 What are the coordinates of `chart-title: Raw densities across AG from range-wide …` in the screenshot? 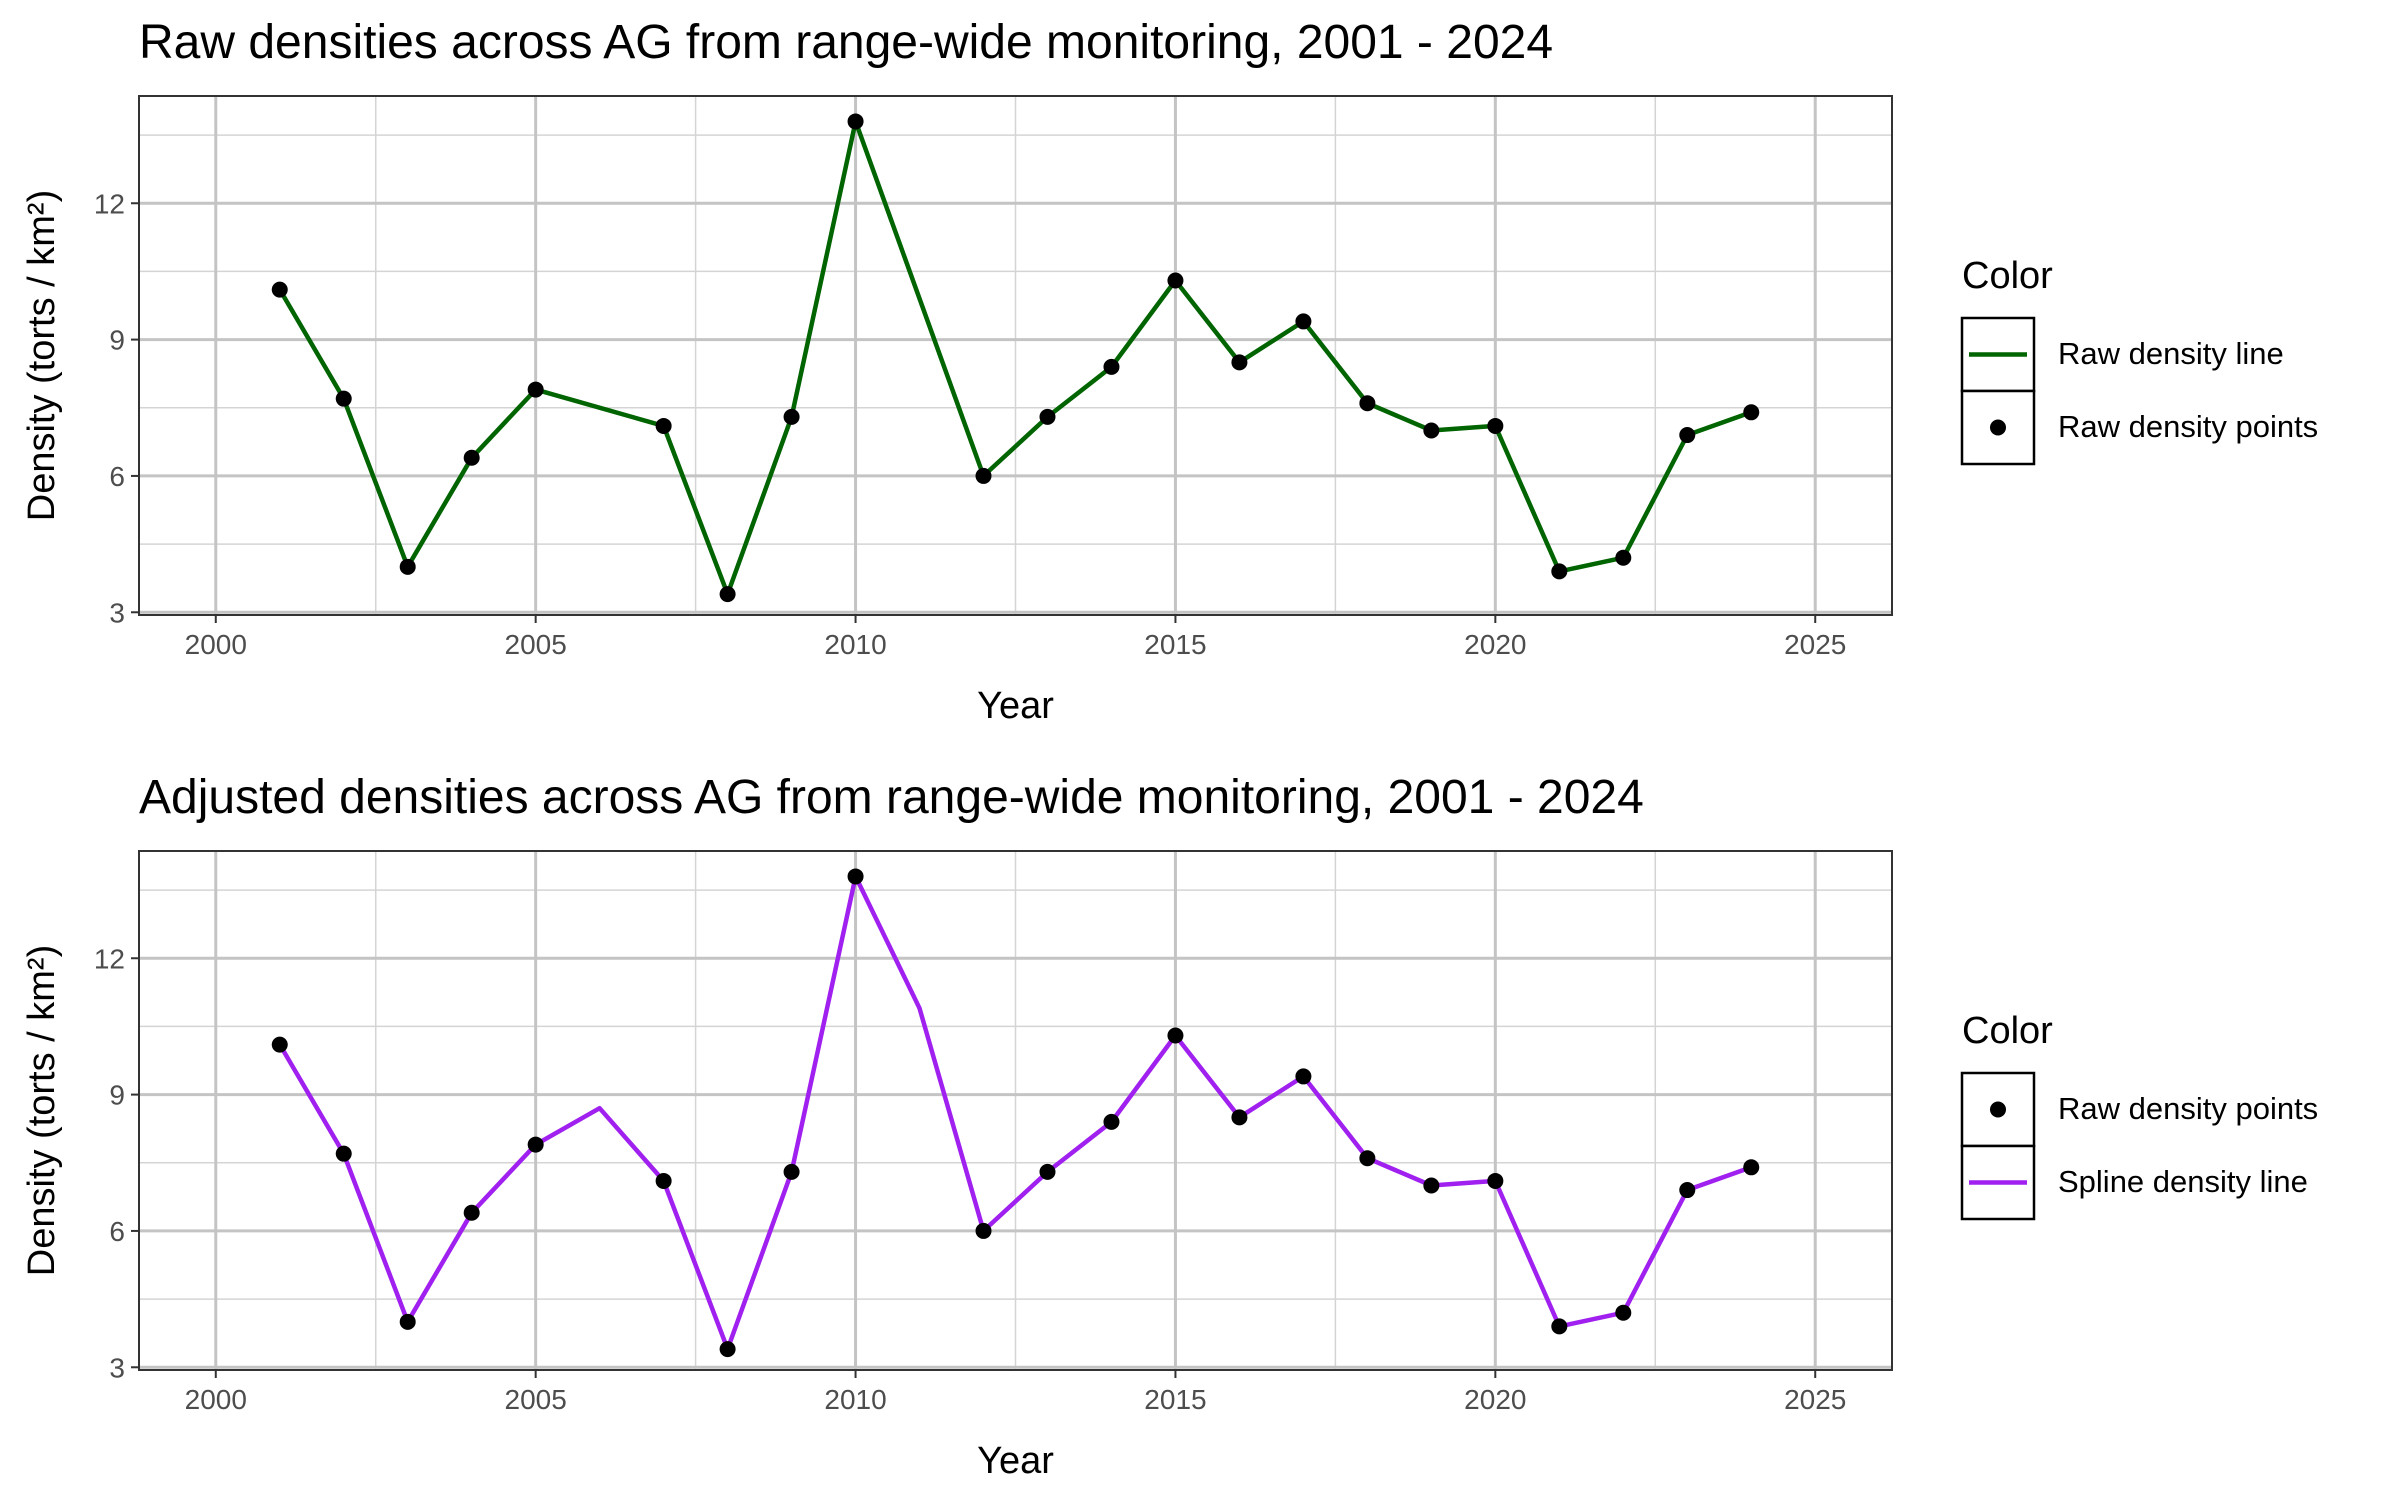 It's located at (846, 42).